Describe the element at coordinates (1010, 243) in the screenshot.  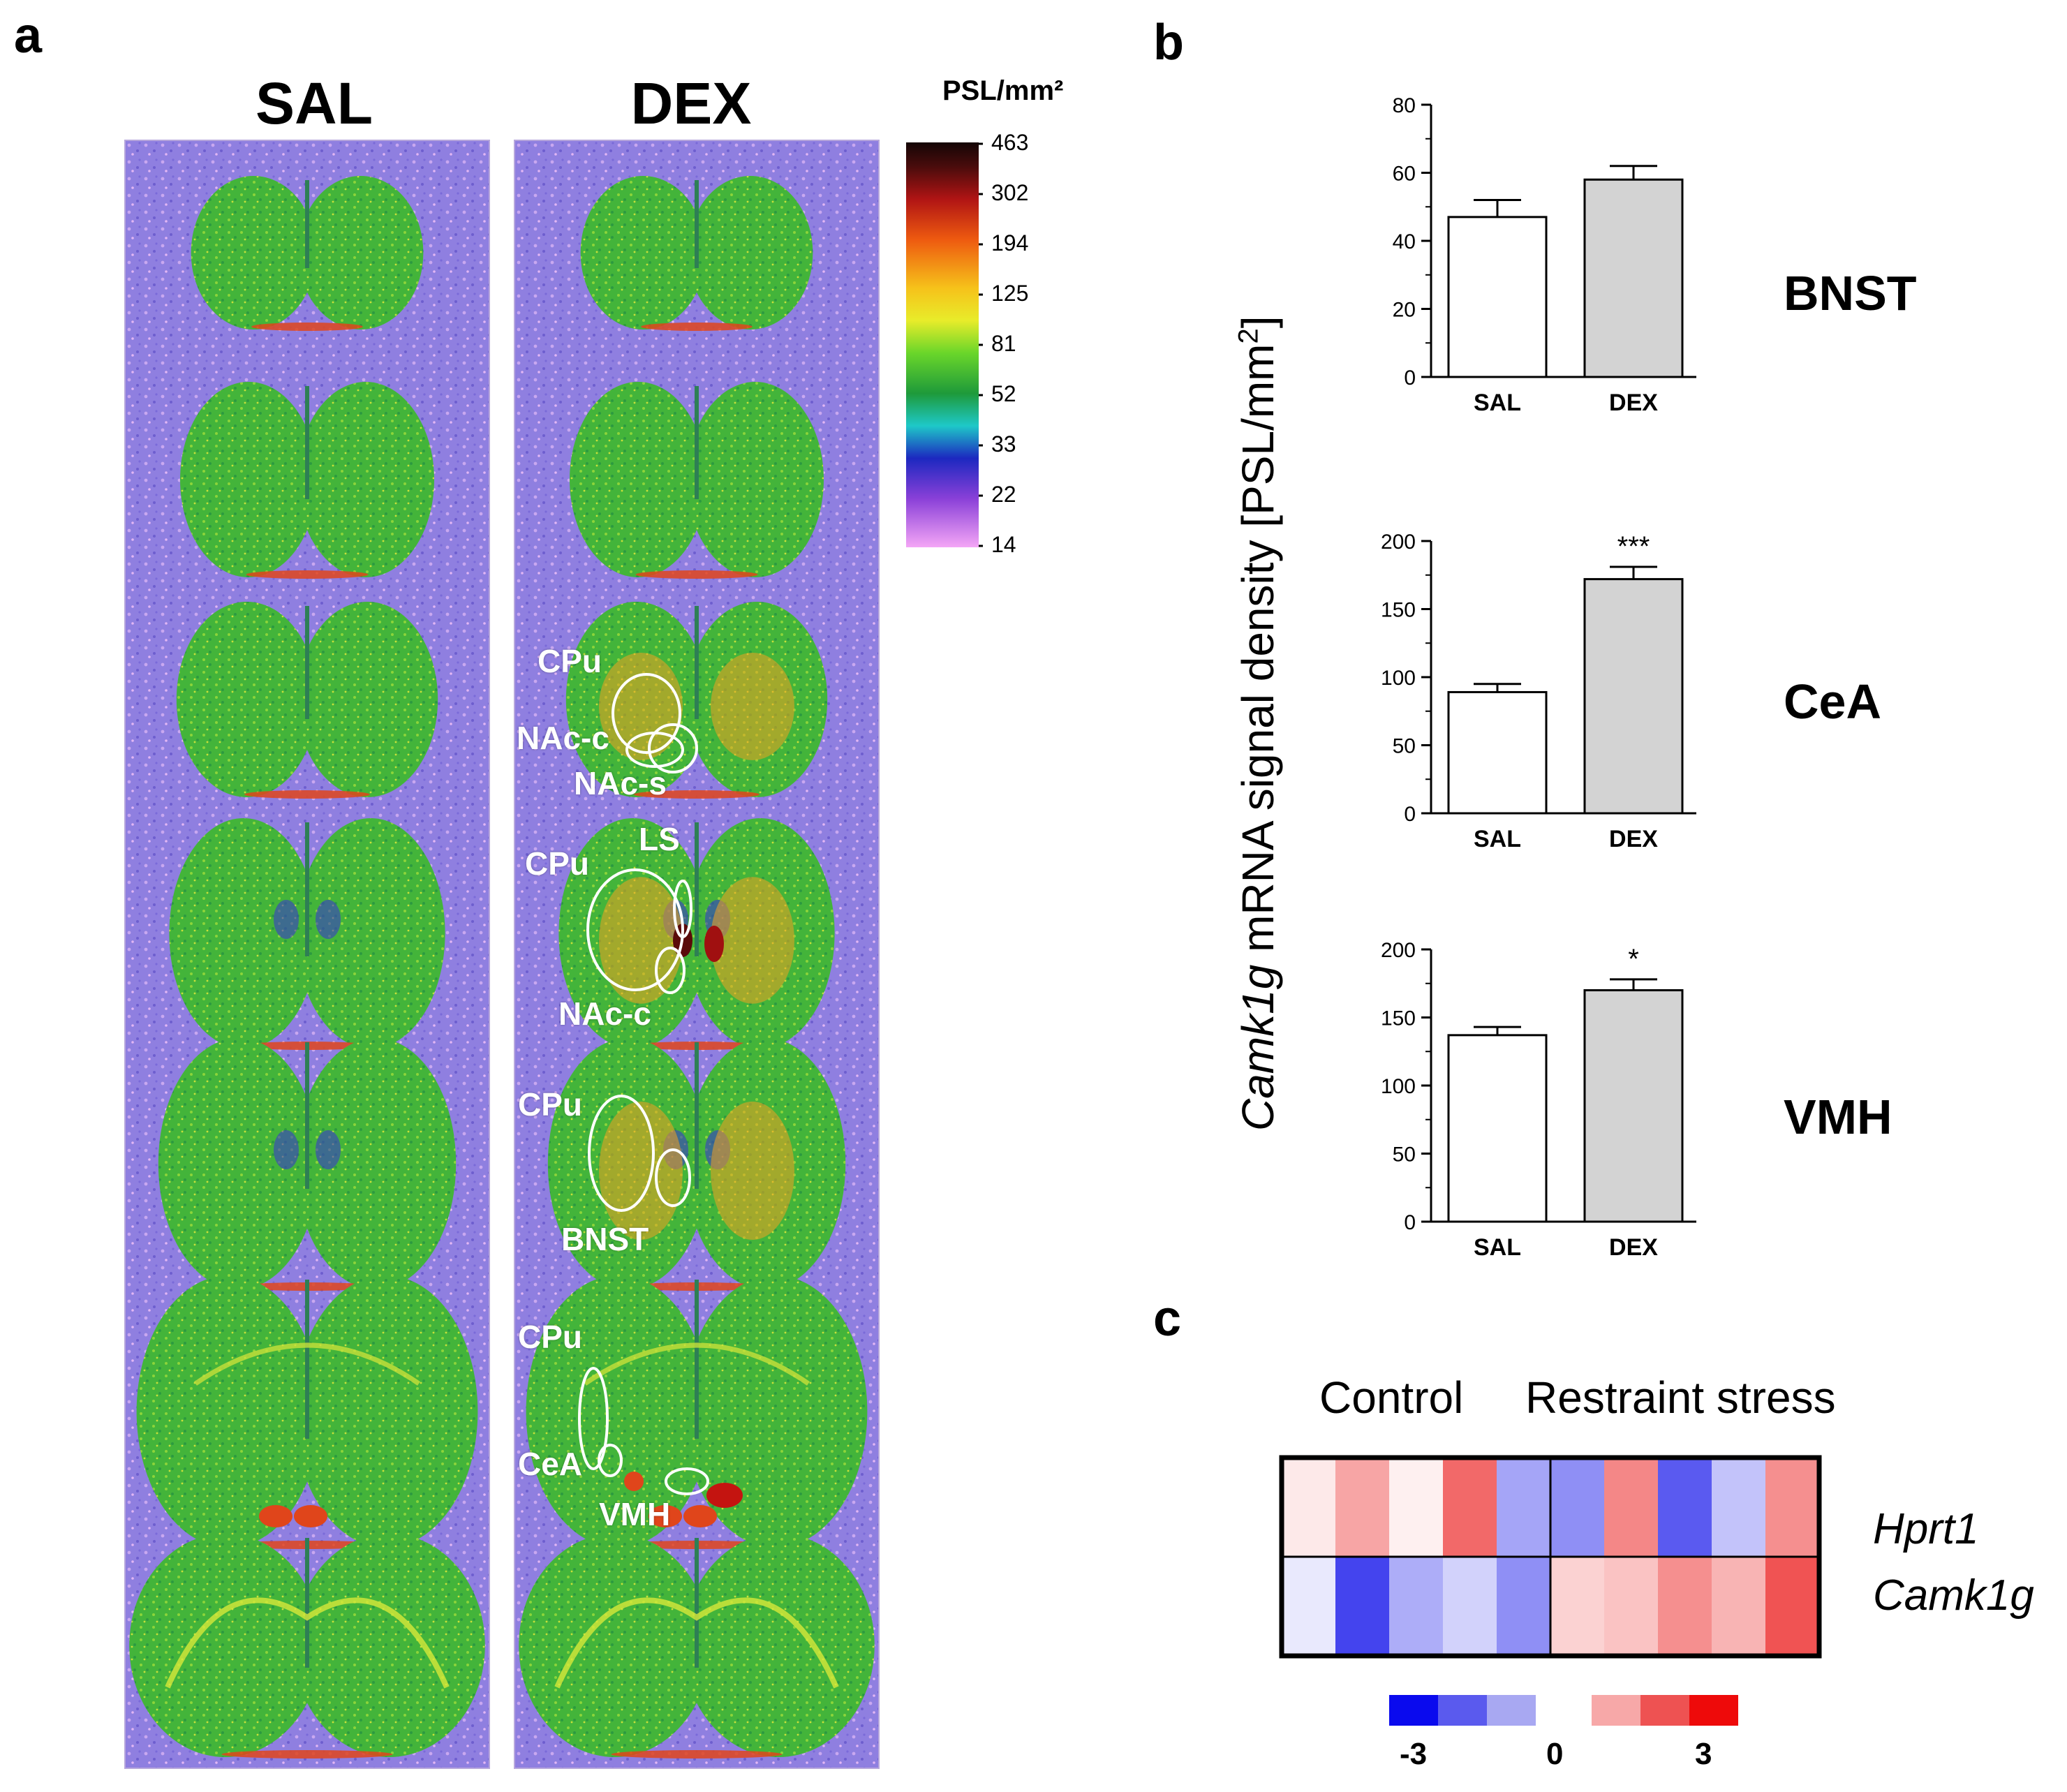
I see `color-scale-tick: 194` at that location.